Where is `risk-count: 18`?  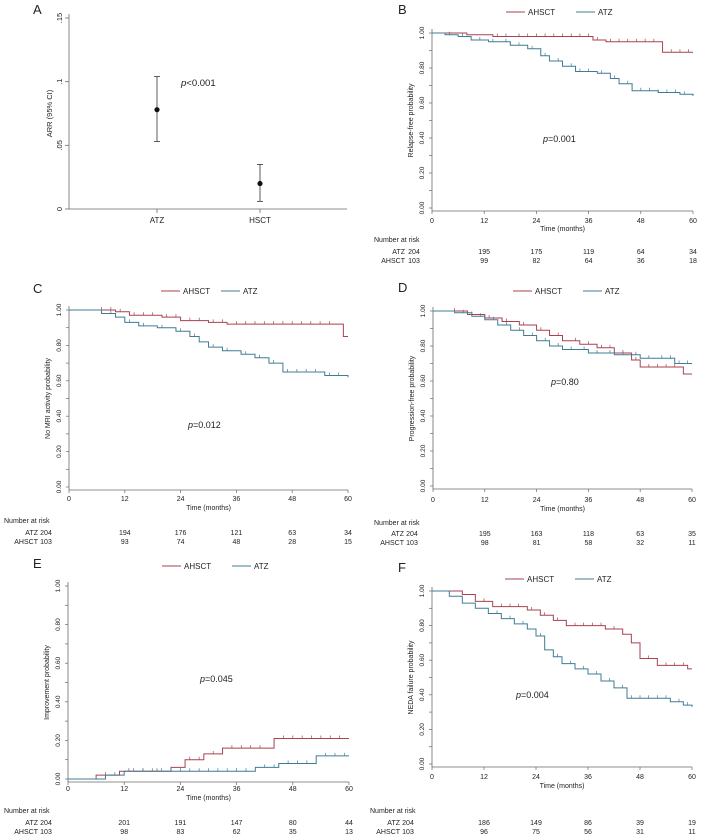 risk-count: 18 is located at coordinates (693, 261).